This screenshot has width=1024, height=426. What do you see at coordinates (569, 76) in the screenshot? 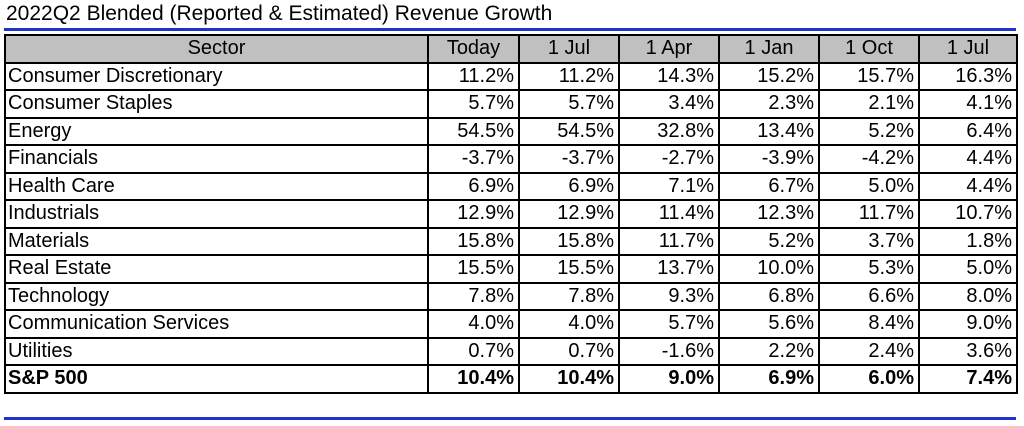
I see `value-cell: 11.2%` at bounding box center [569, 76].